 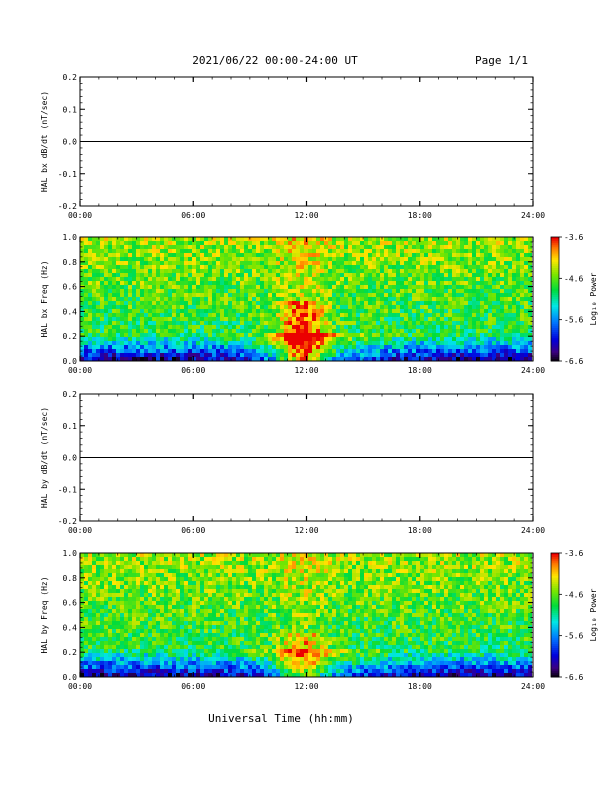 What do you see at coordinates (281, 718) in the screenshot?
I see `x-axis-label: Universal Time (hh:mm)` at bounding box center [281, 718].